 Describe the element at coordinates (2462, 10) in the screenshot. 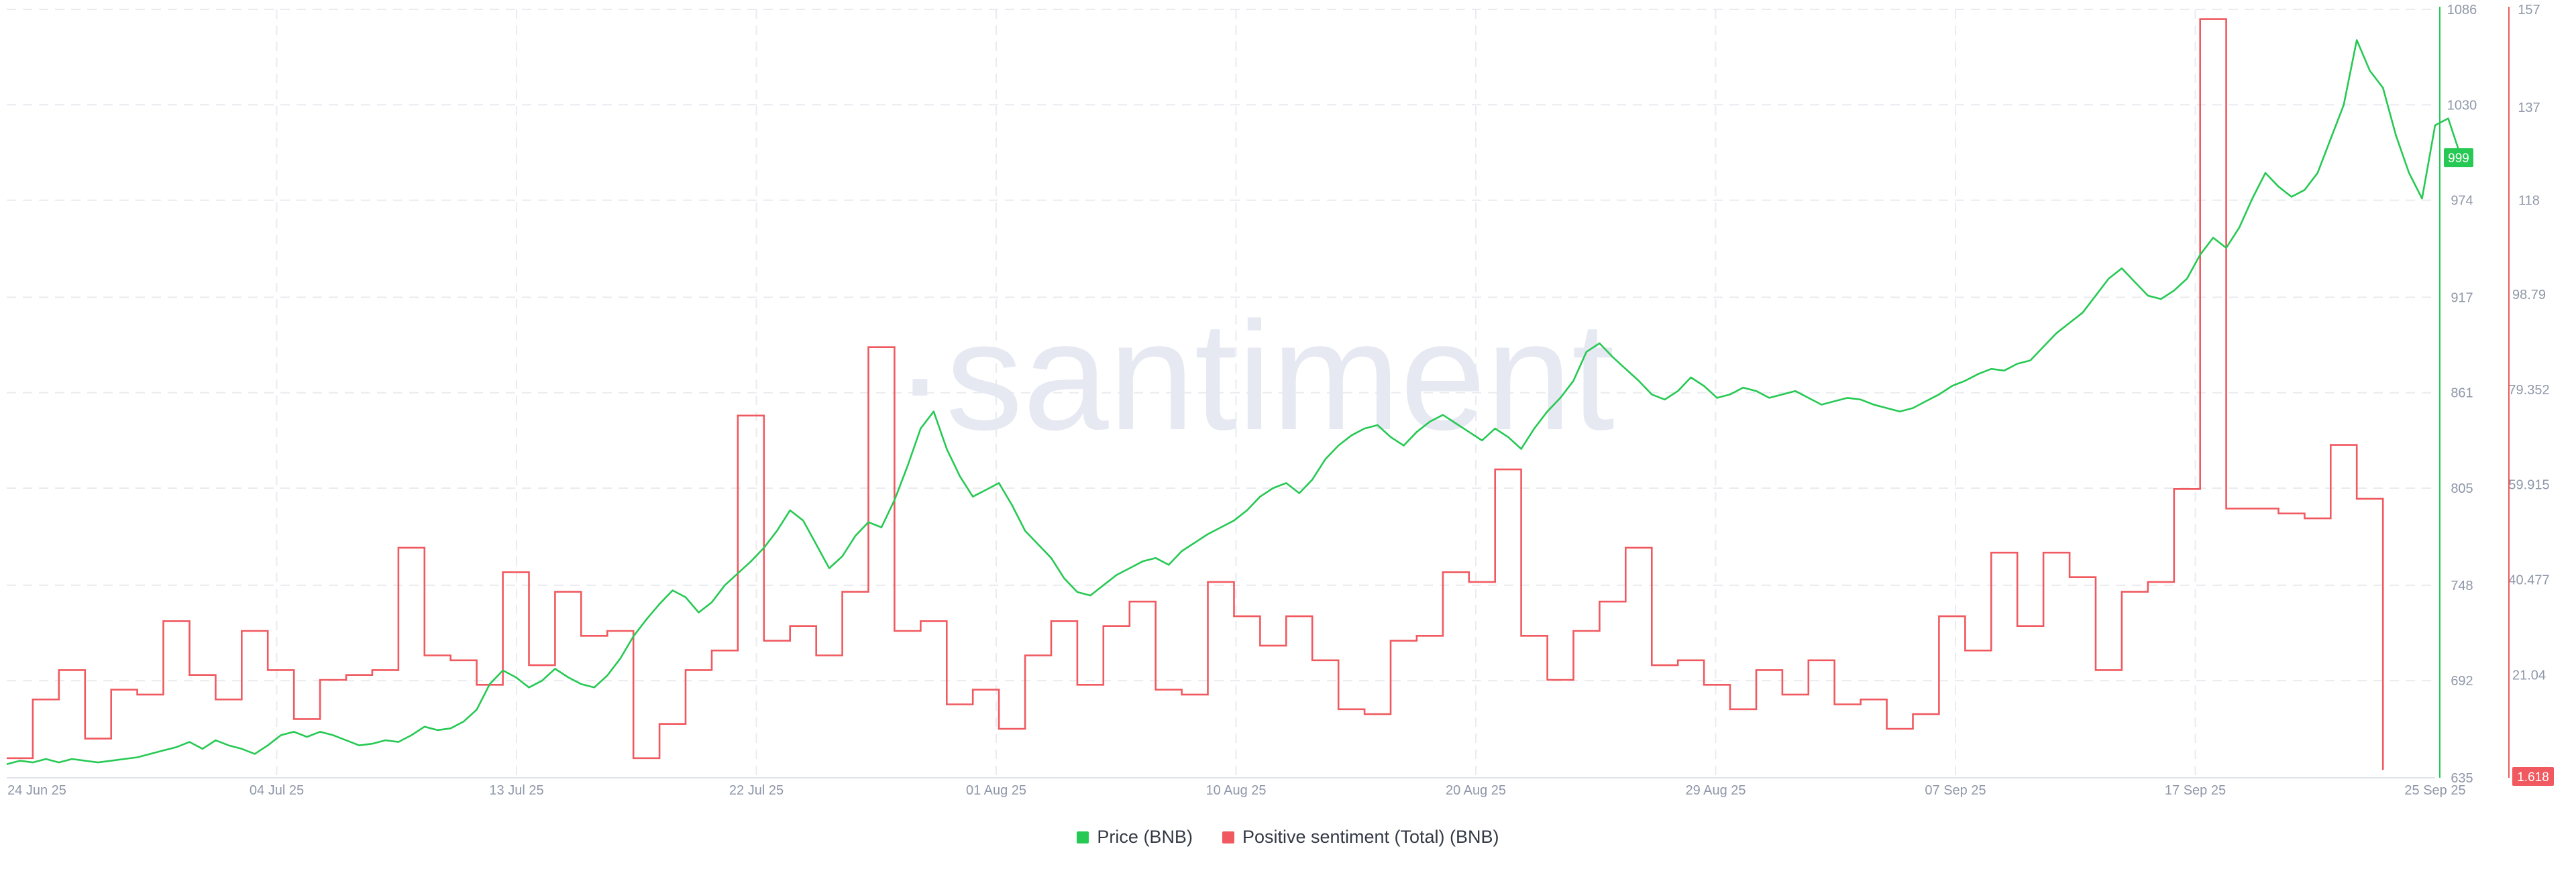

I see `left-axis-tick-label: 1086` at that location.